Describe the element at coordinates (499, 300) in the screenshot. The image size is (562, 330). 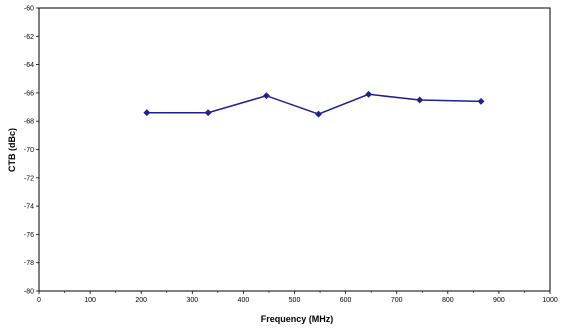
I see `x-tick-label: 900` at that location.